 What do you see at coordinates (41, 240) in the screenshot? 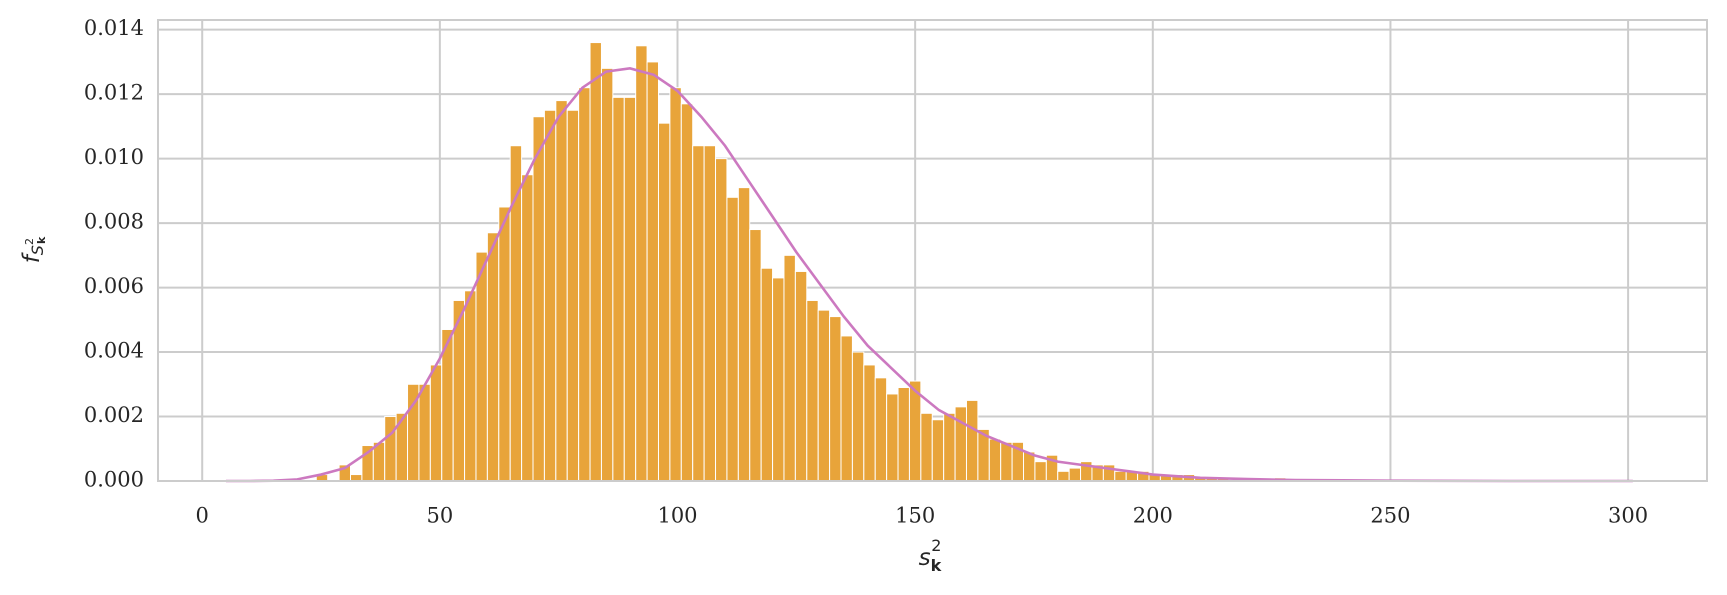
I see `y-label-sub-sub: k` at bounding box center [41, 240].